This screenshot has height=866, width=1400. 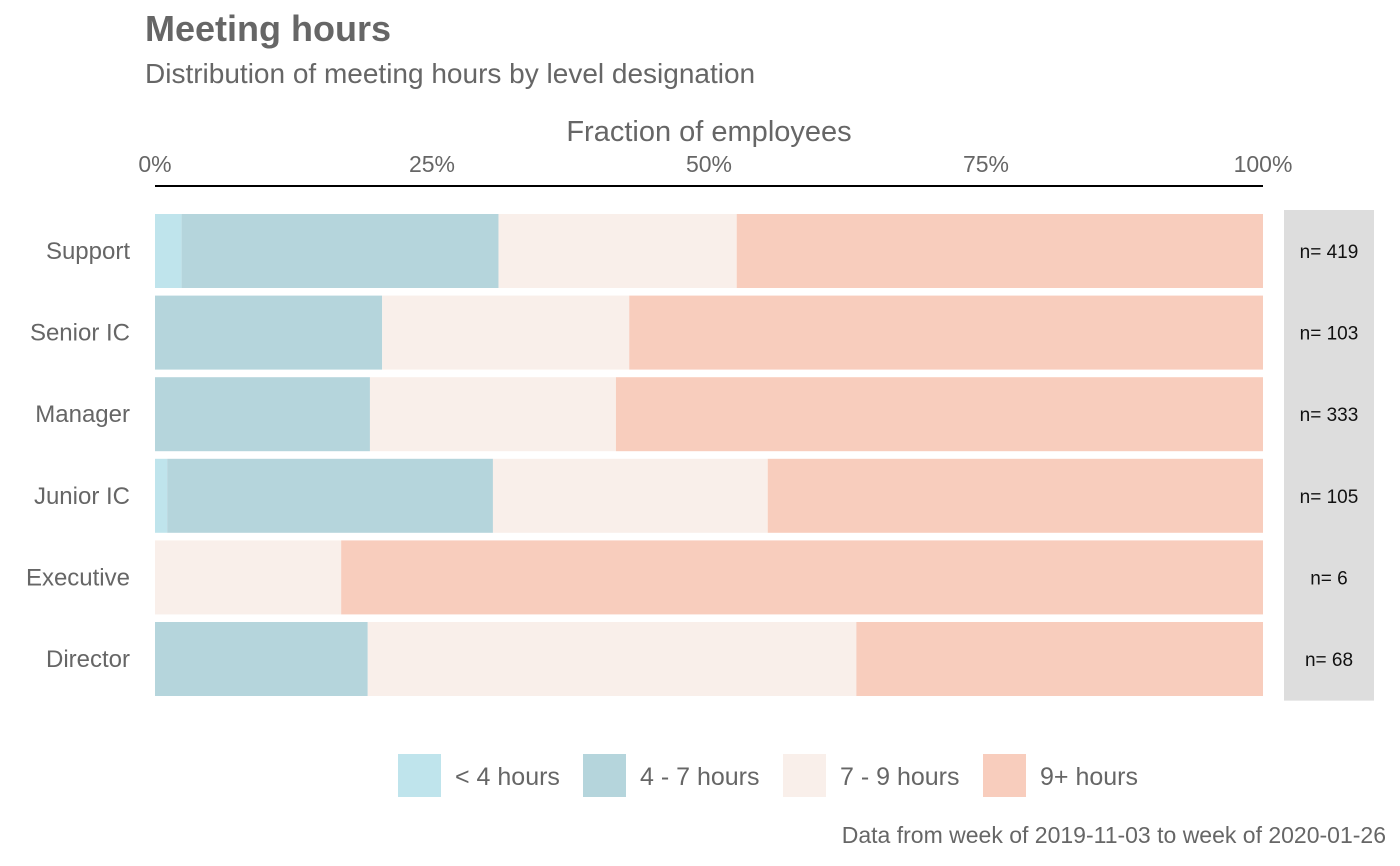 I want to click on x-tick-label: 0%, so click(x=154, y=164).